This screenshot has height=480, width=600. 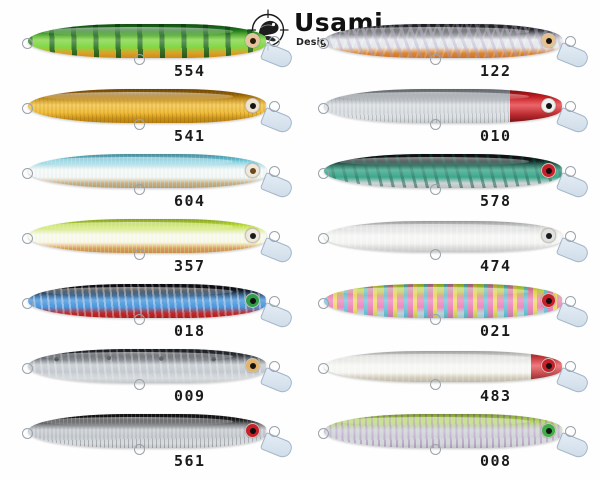 I want to click on lure-row: 357, so click(x=152, y=245).